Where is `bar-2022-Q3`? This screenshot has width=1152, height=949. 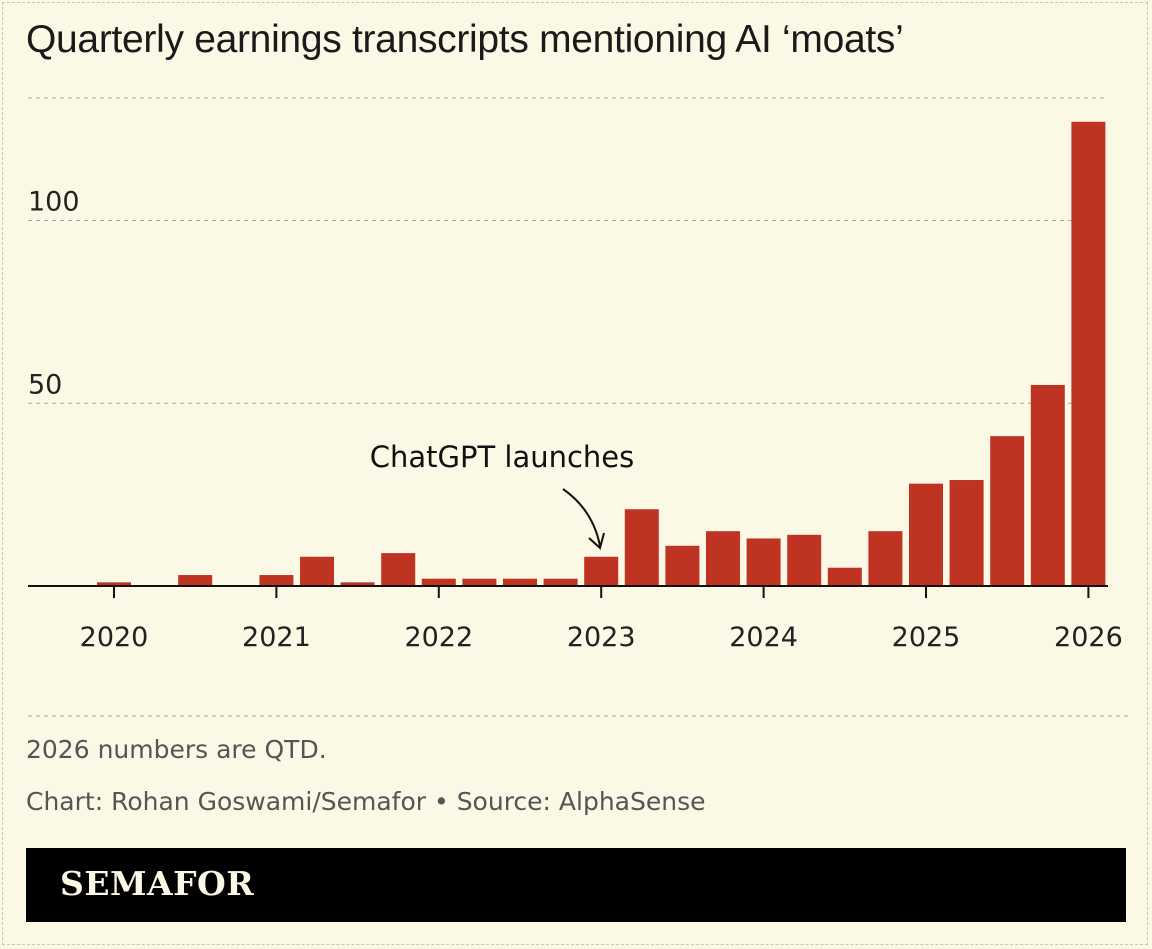 bar-2022-Q3 is located at coordinates (520, 582).